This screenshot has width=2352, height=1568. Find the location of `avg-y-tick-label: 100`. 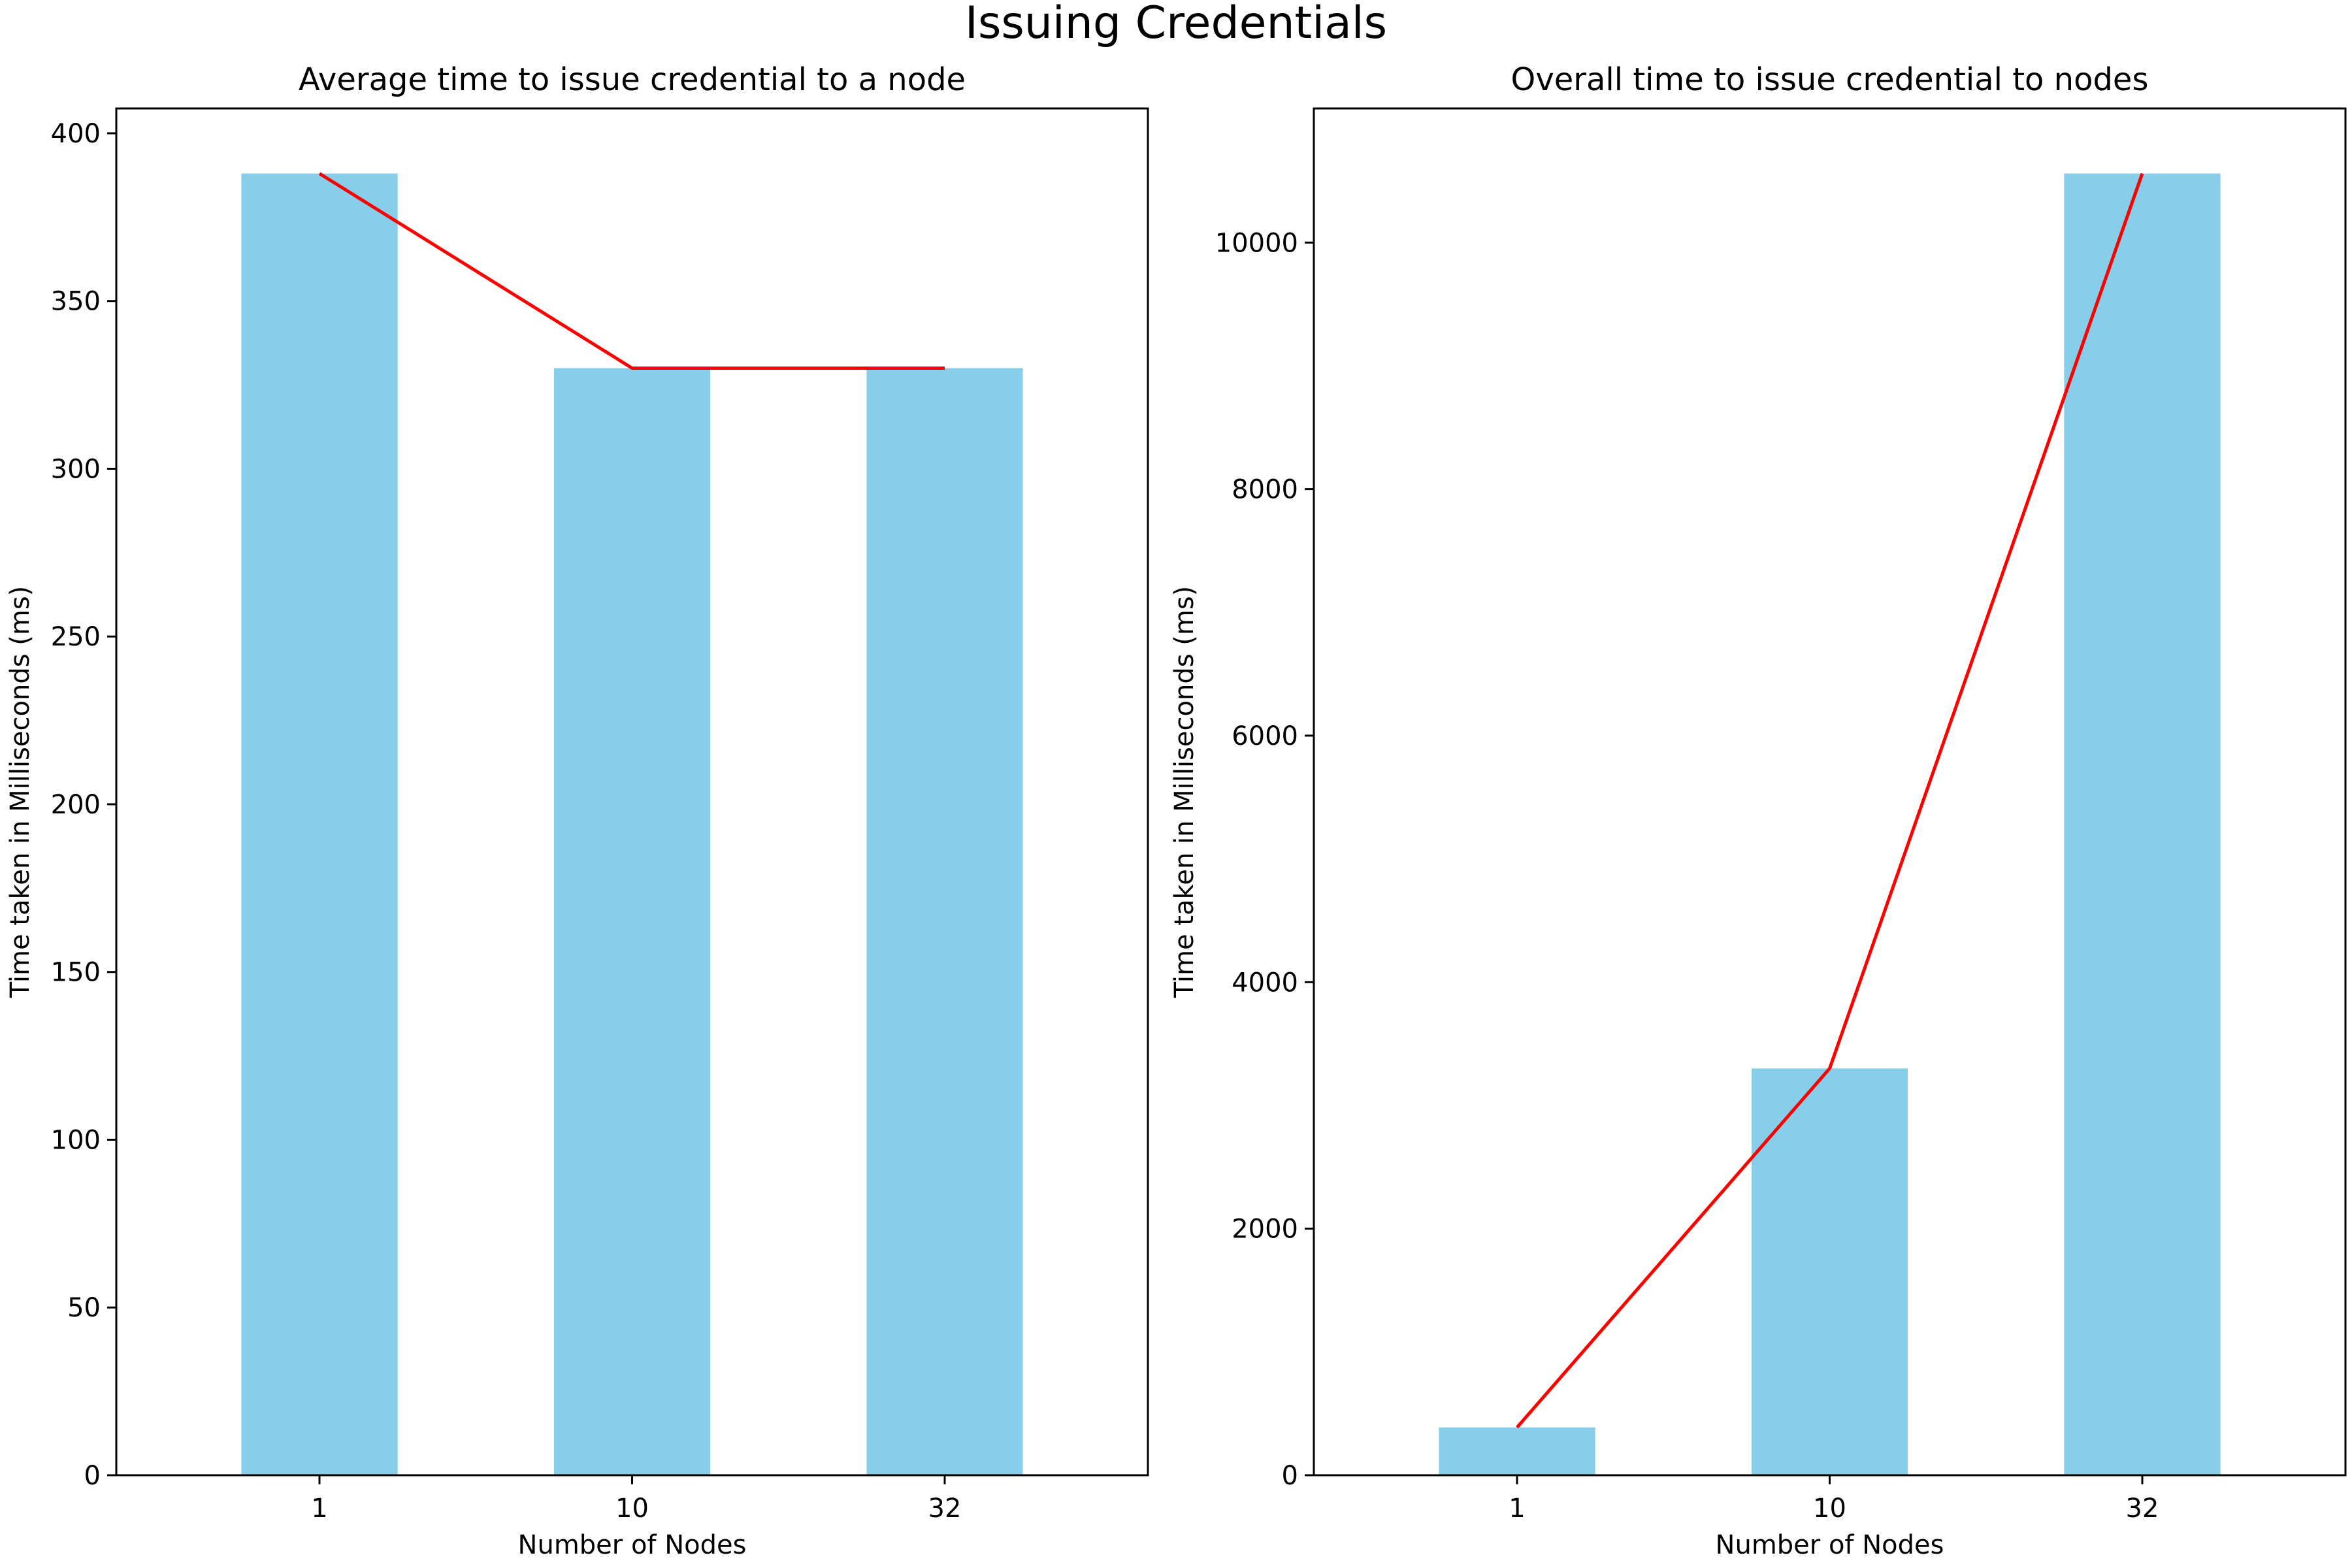

avg-y-tick-label: 100 is located at coordinates (76, 1140).